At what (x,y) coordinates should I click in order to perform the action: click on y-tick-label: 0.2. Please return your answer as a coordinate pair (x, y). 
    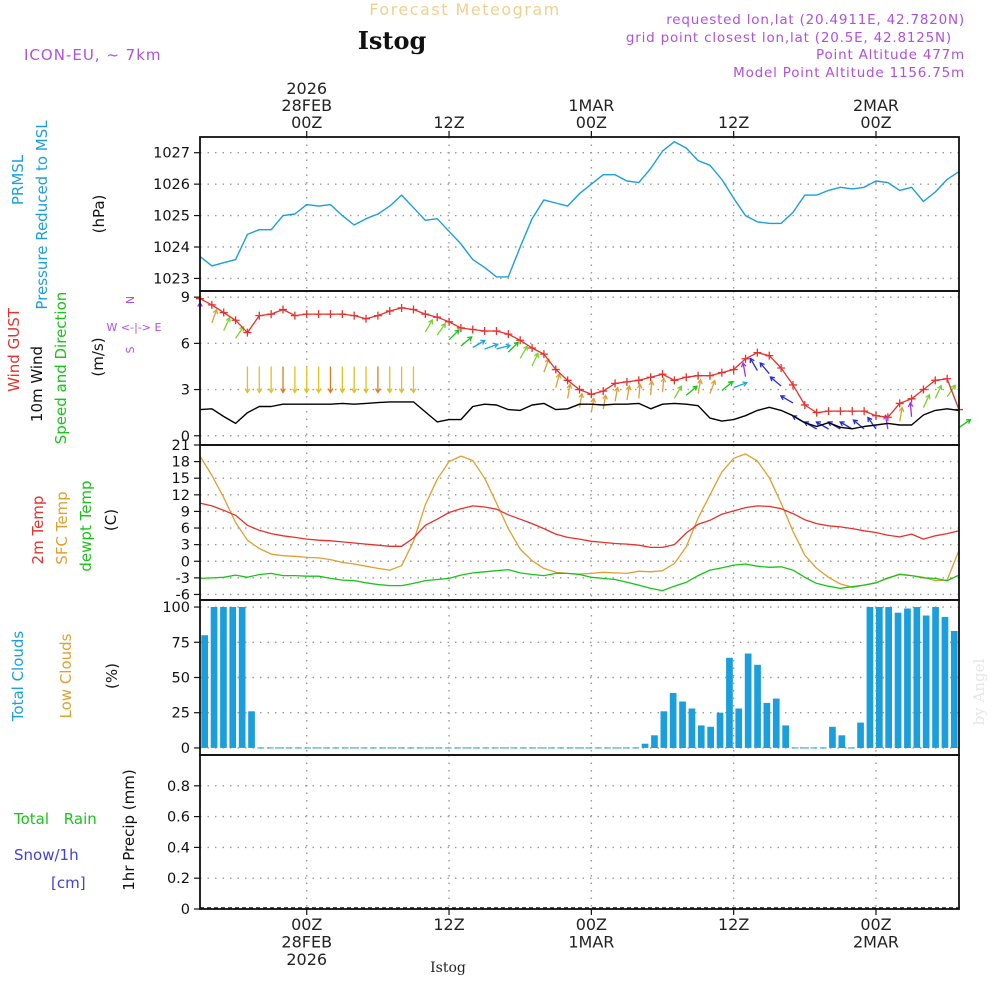
    Looking at the image, I should click on (178, 879).